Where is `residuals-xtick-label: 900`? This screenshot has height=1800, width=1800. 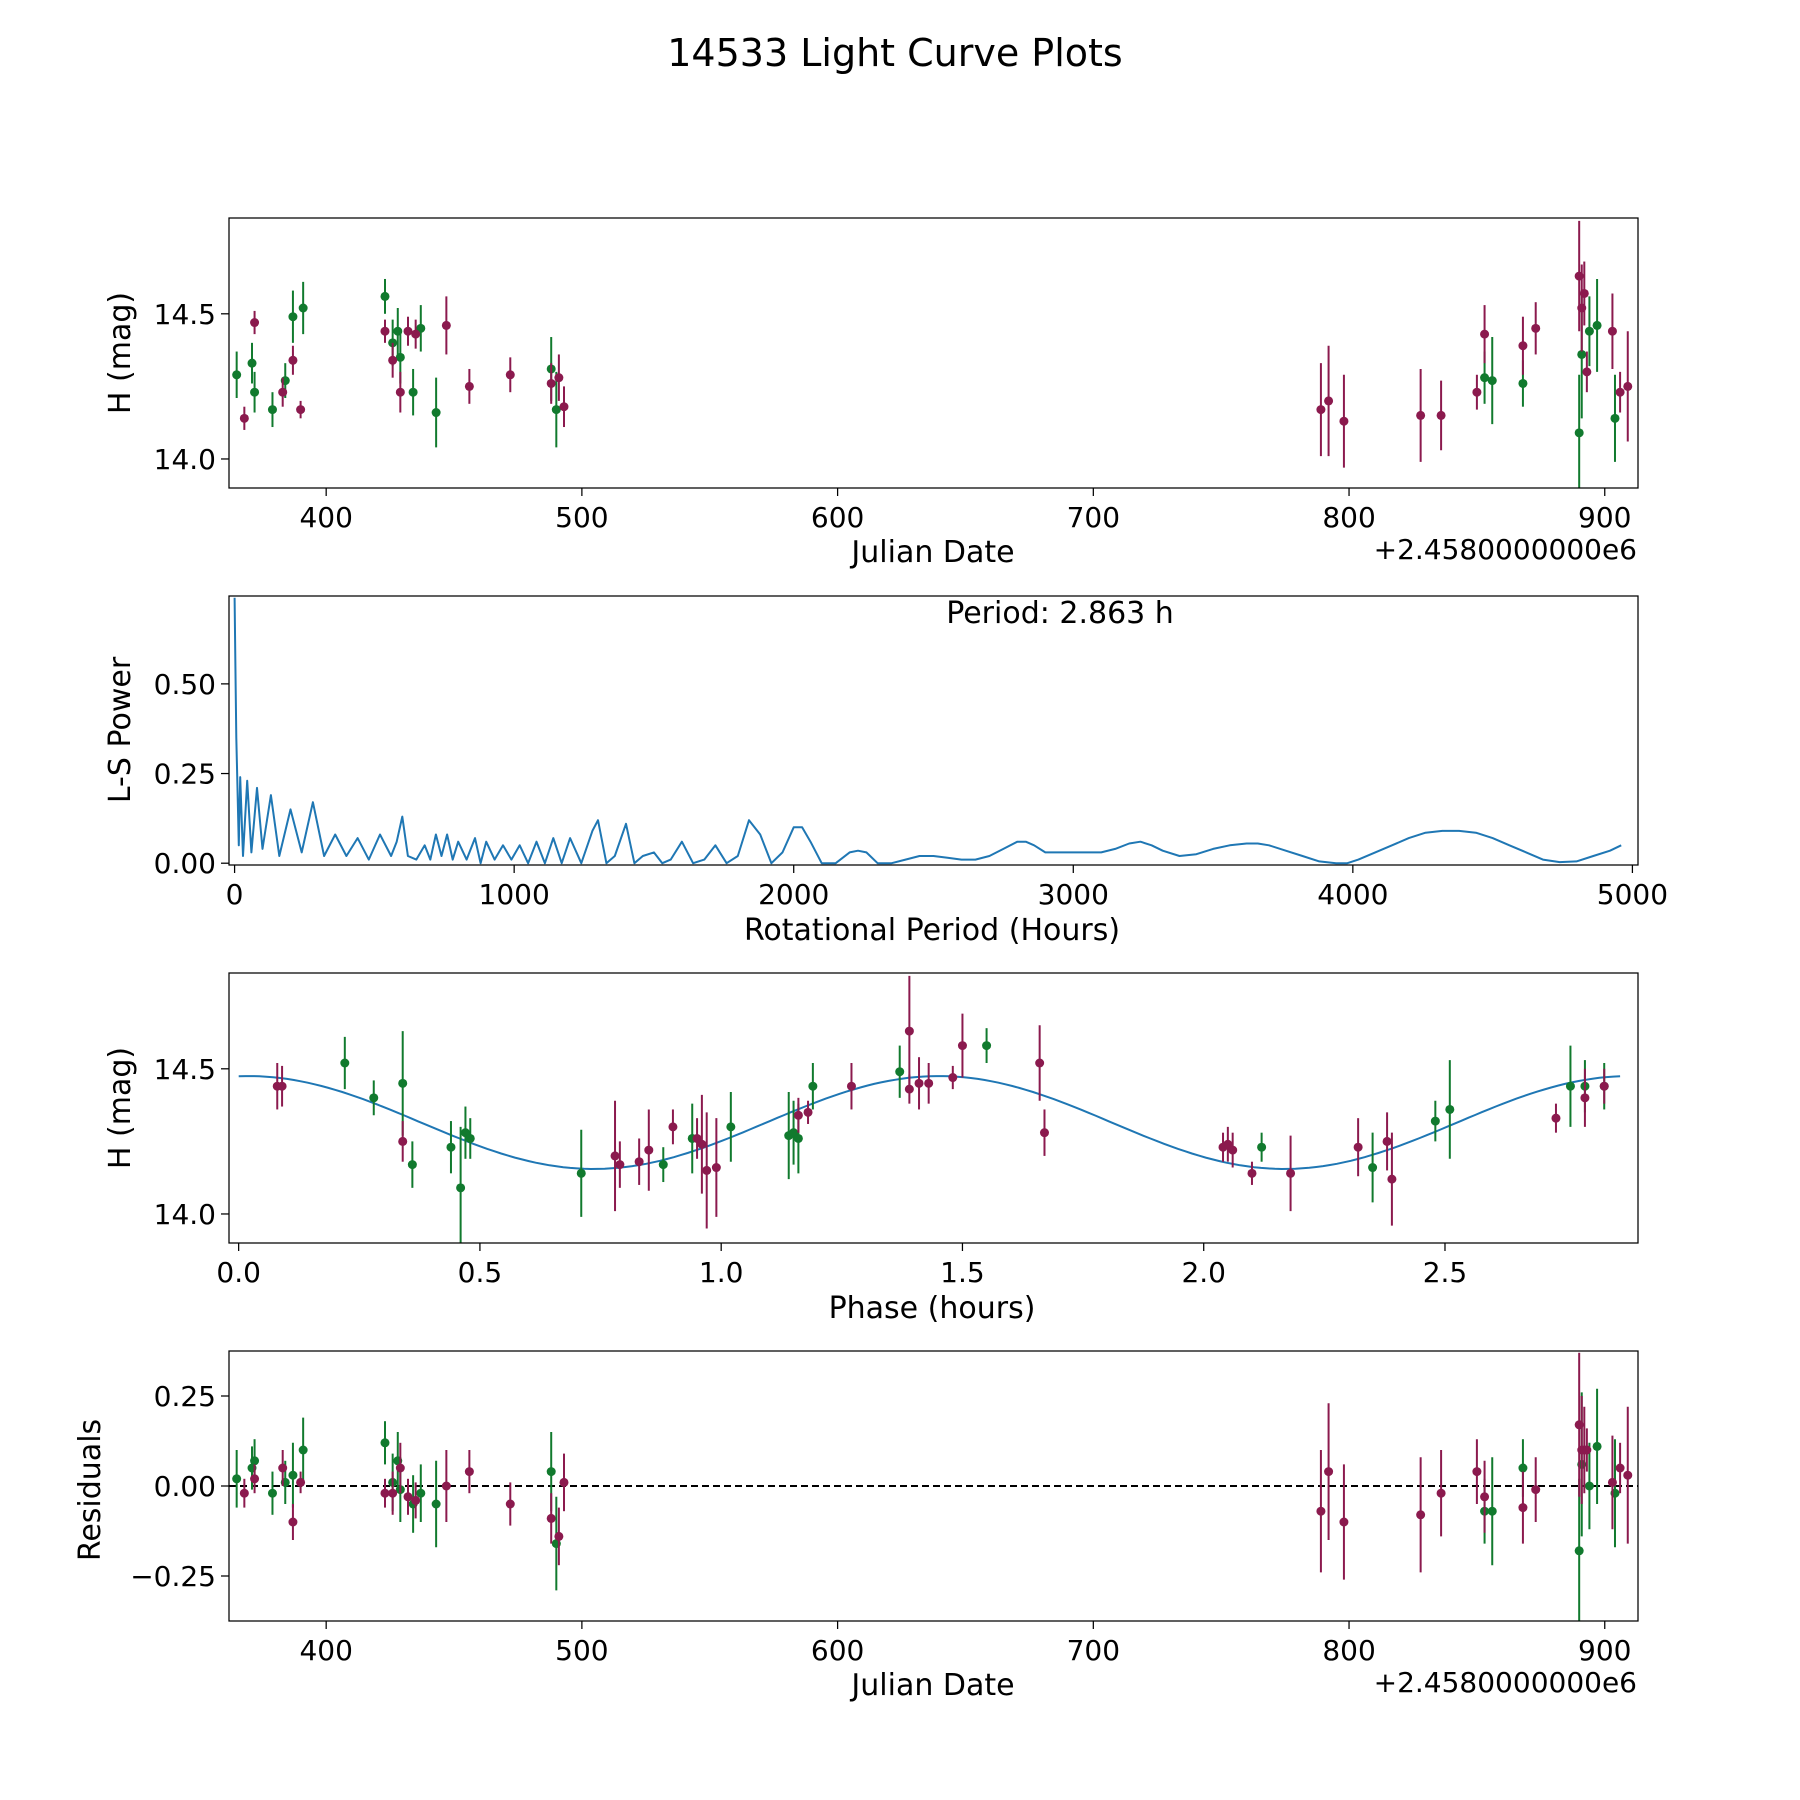 residuals-xtick-label: 900 is located at coordinates (1604, 1650).